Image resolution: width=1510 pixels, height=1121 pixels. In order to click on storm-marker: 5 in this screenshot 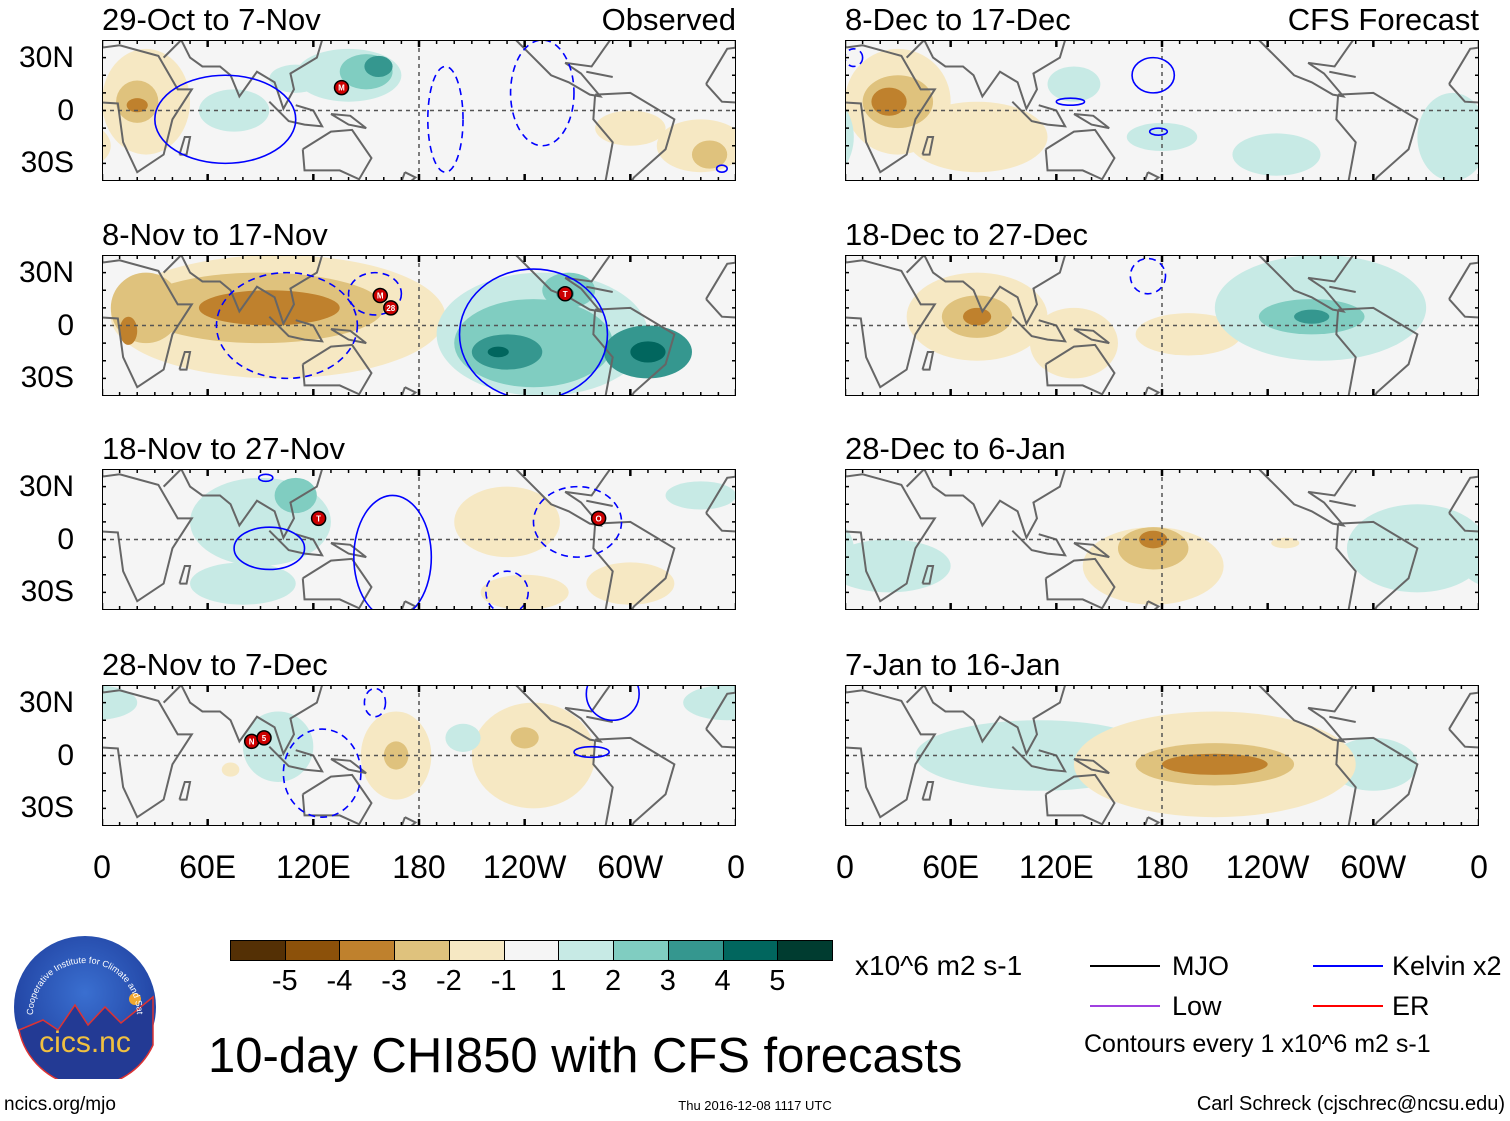, I will do `click(264, 738)`.